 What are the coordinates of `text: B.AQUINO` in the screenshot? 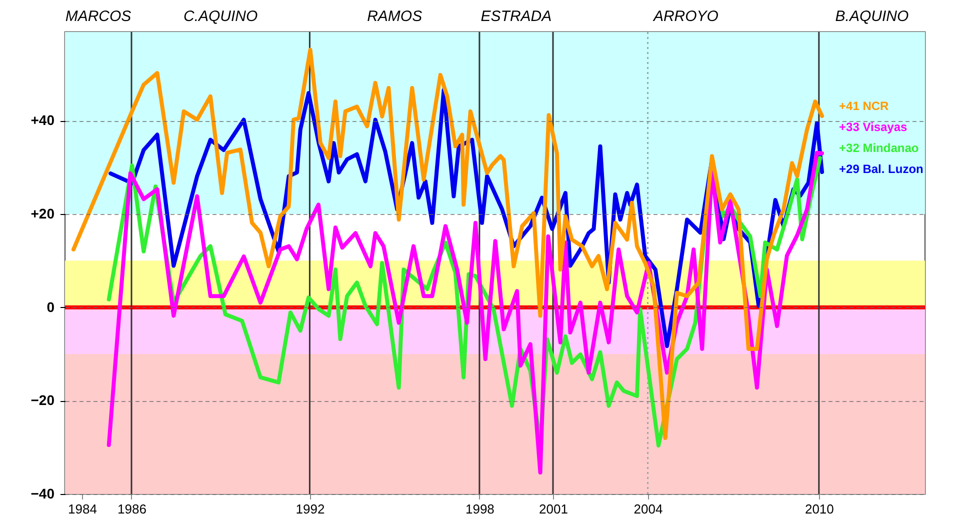 It's located at (872, 16).